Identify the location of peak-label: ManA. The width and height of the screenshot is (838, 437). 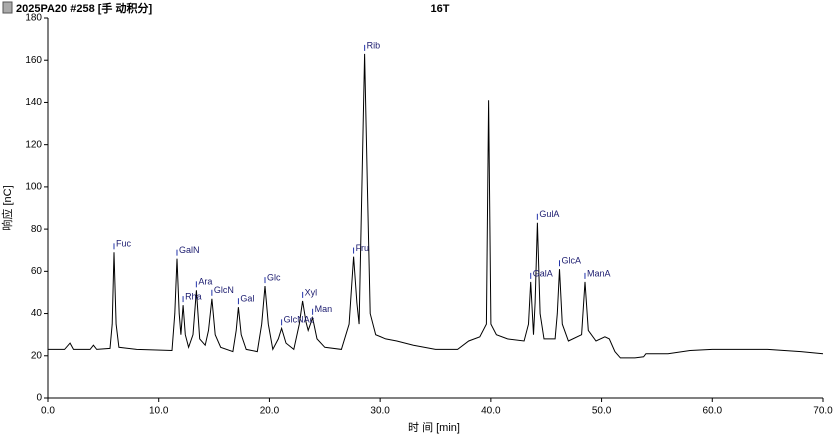
(599, 273).